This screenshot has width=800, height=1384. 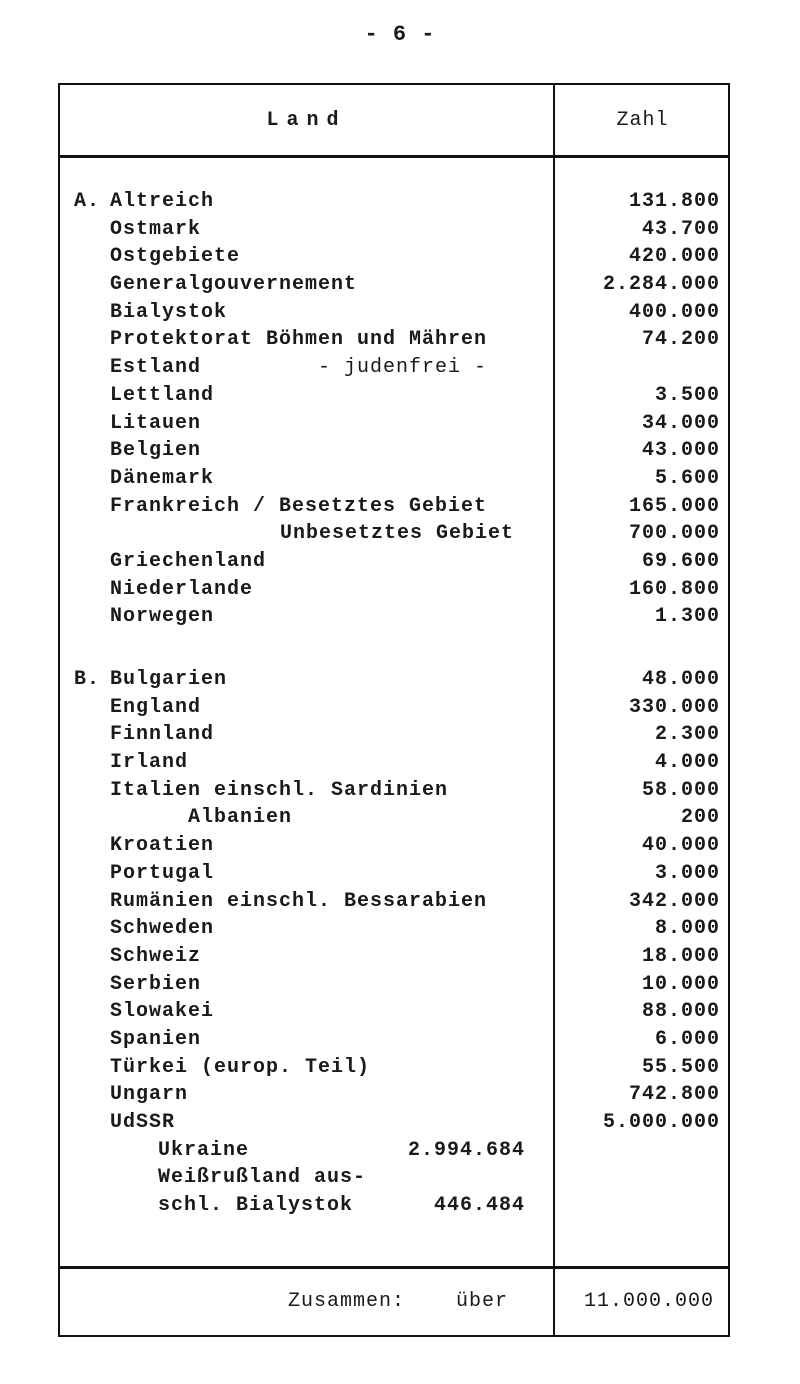 What do you see at coordinates (396, 313) in the screenshot?
I see `table-row: Bialystok 400.000` at bounding box center [396, 313].